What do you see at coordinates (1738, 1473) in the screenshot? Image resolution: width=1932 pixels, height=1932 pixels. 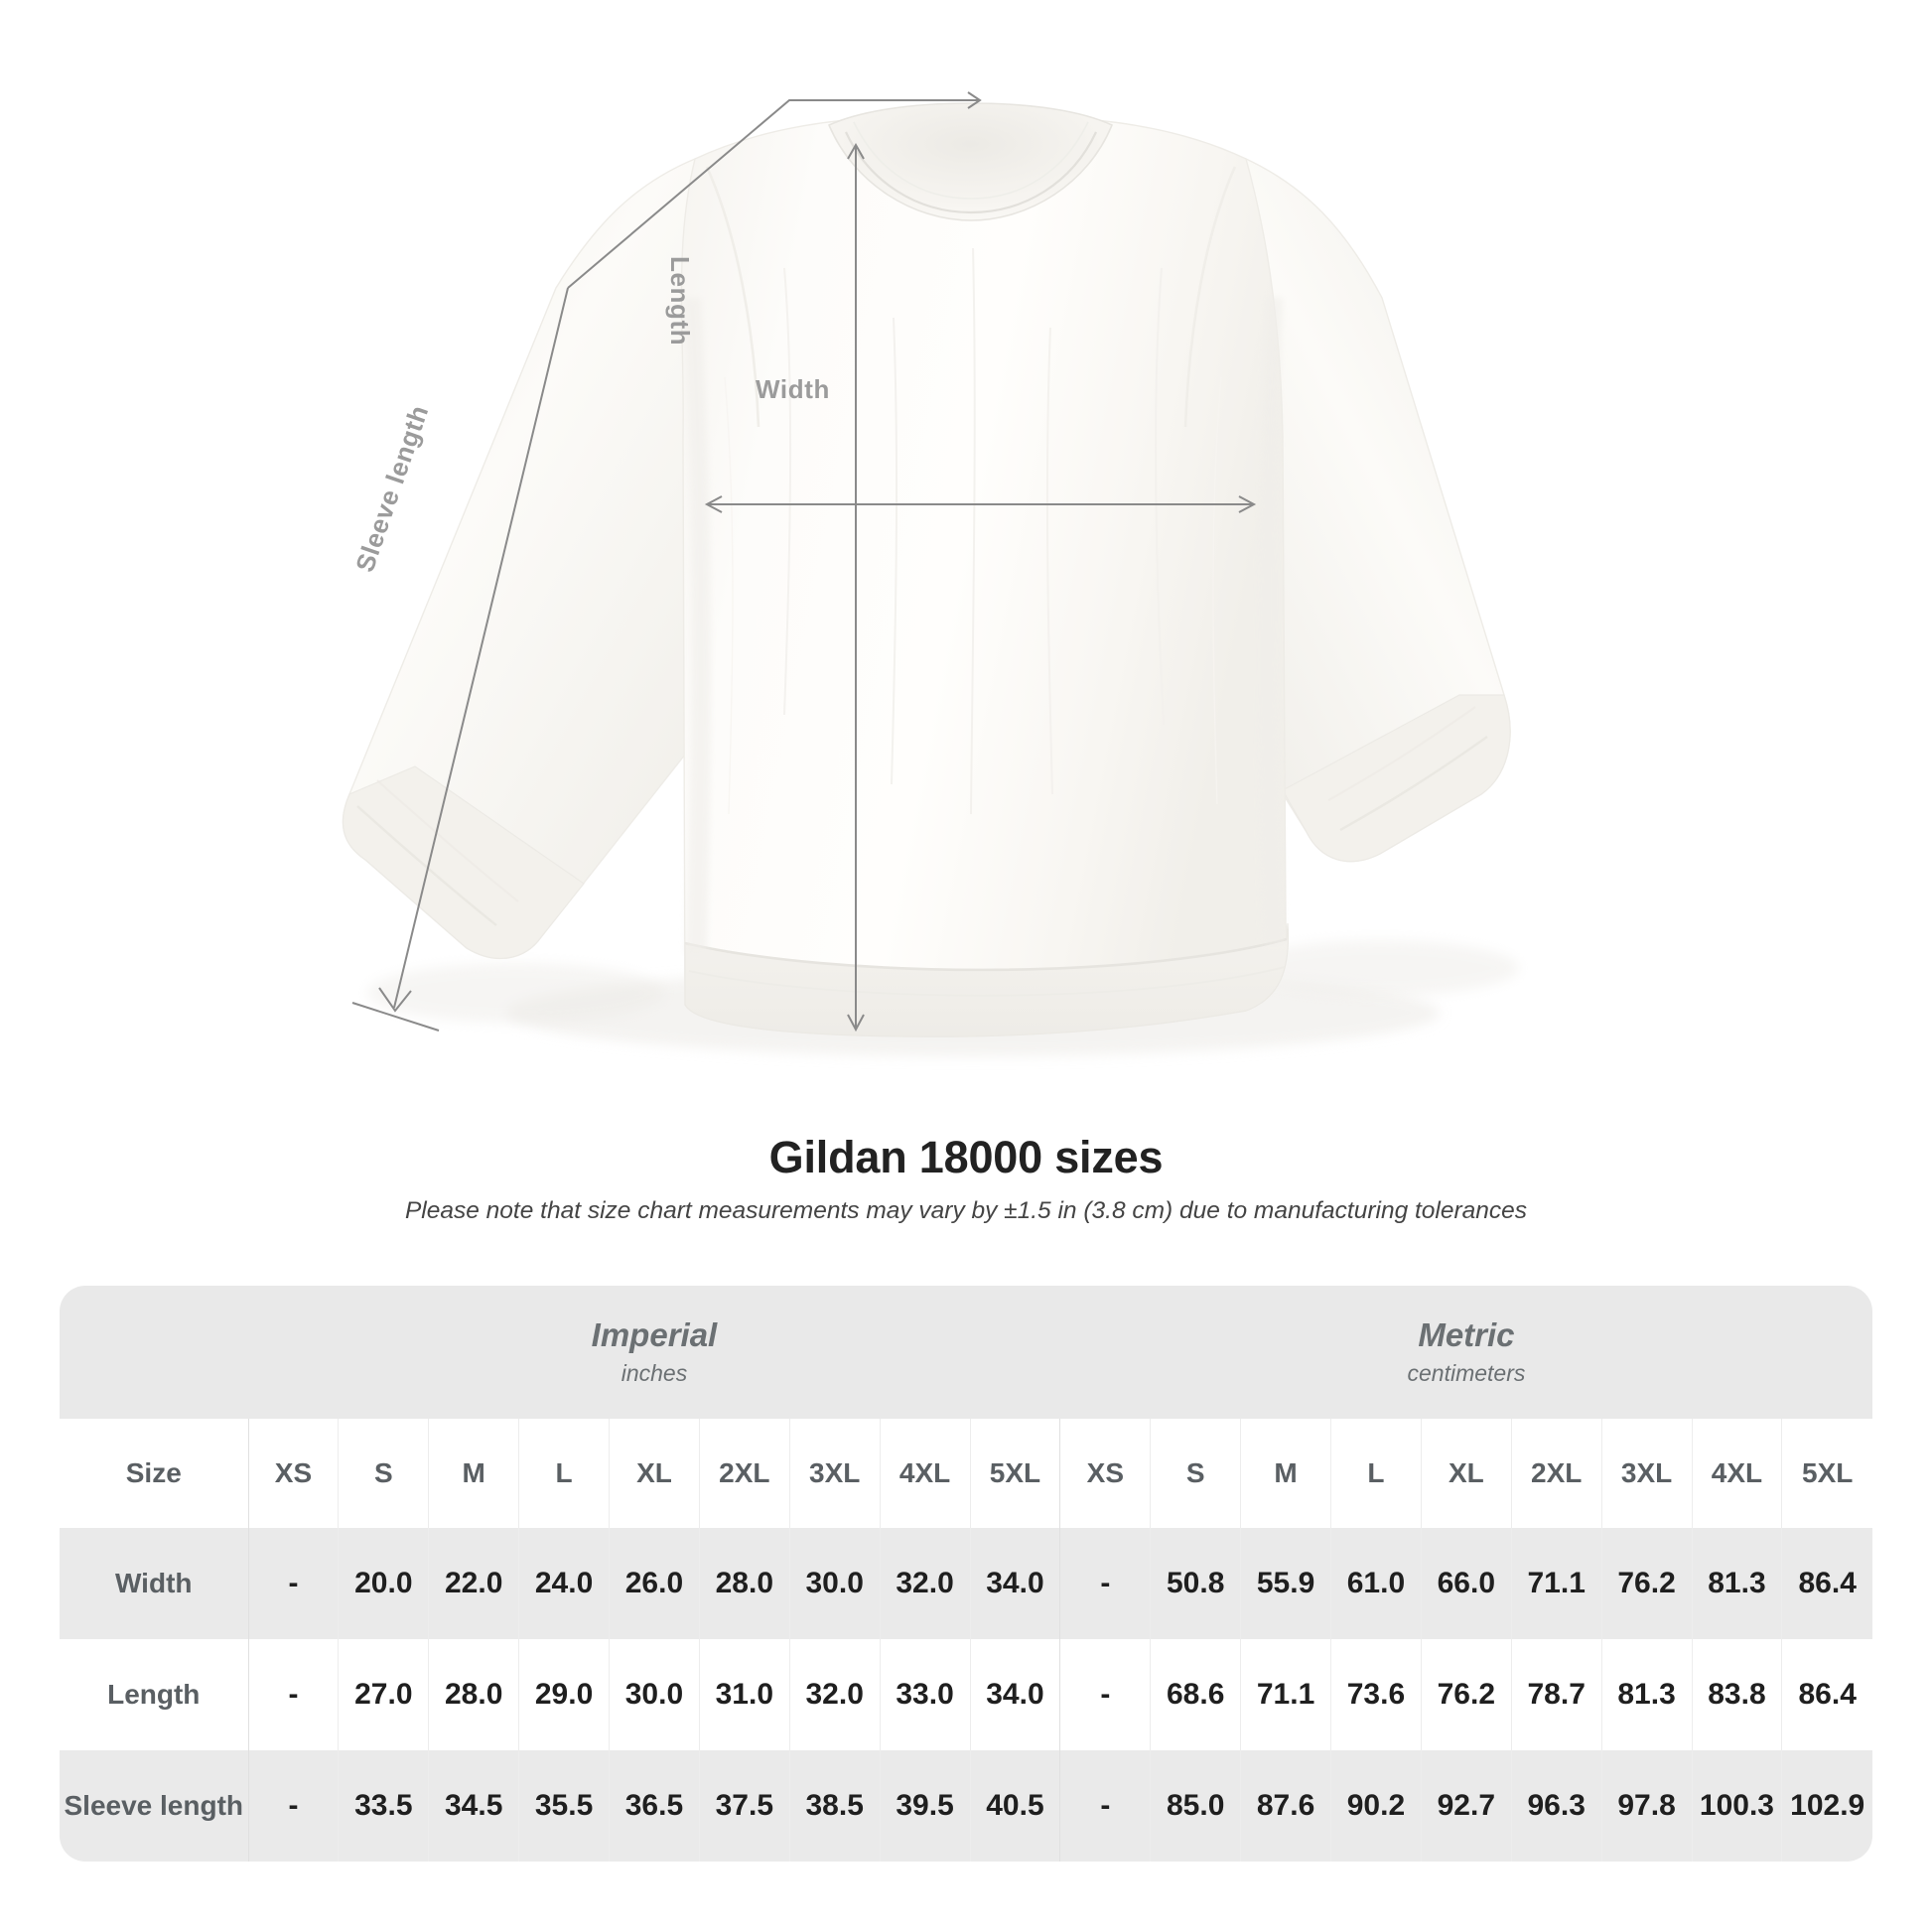 I see `size-header-metric-4xl: 4XL` at bounding box center [1738, 1473].